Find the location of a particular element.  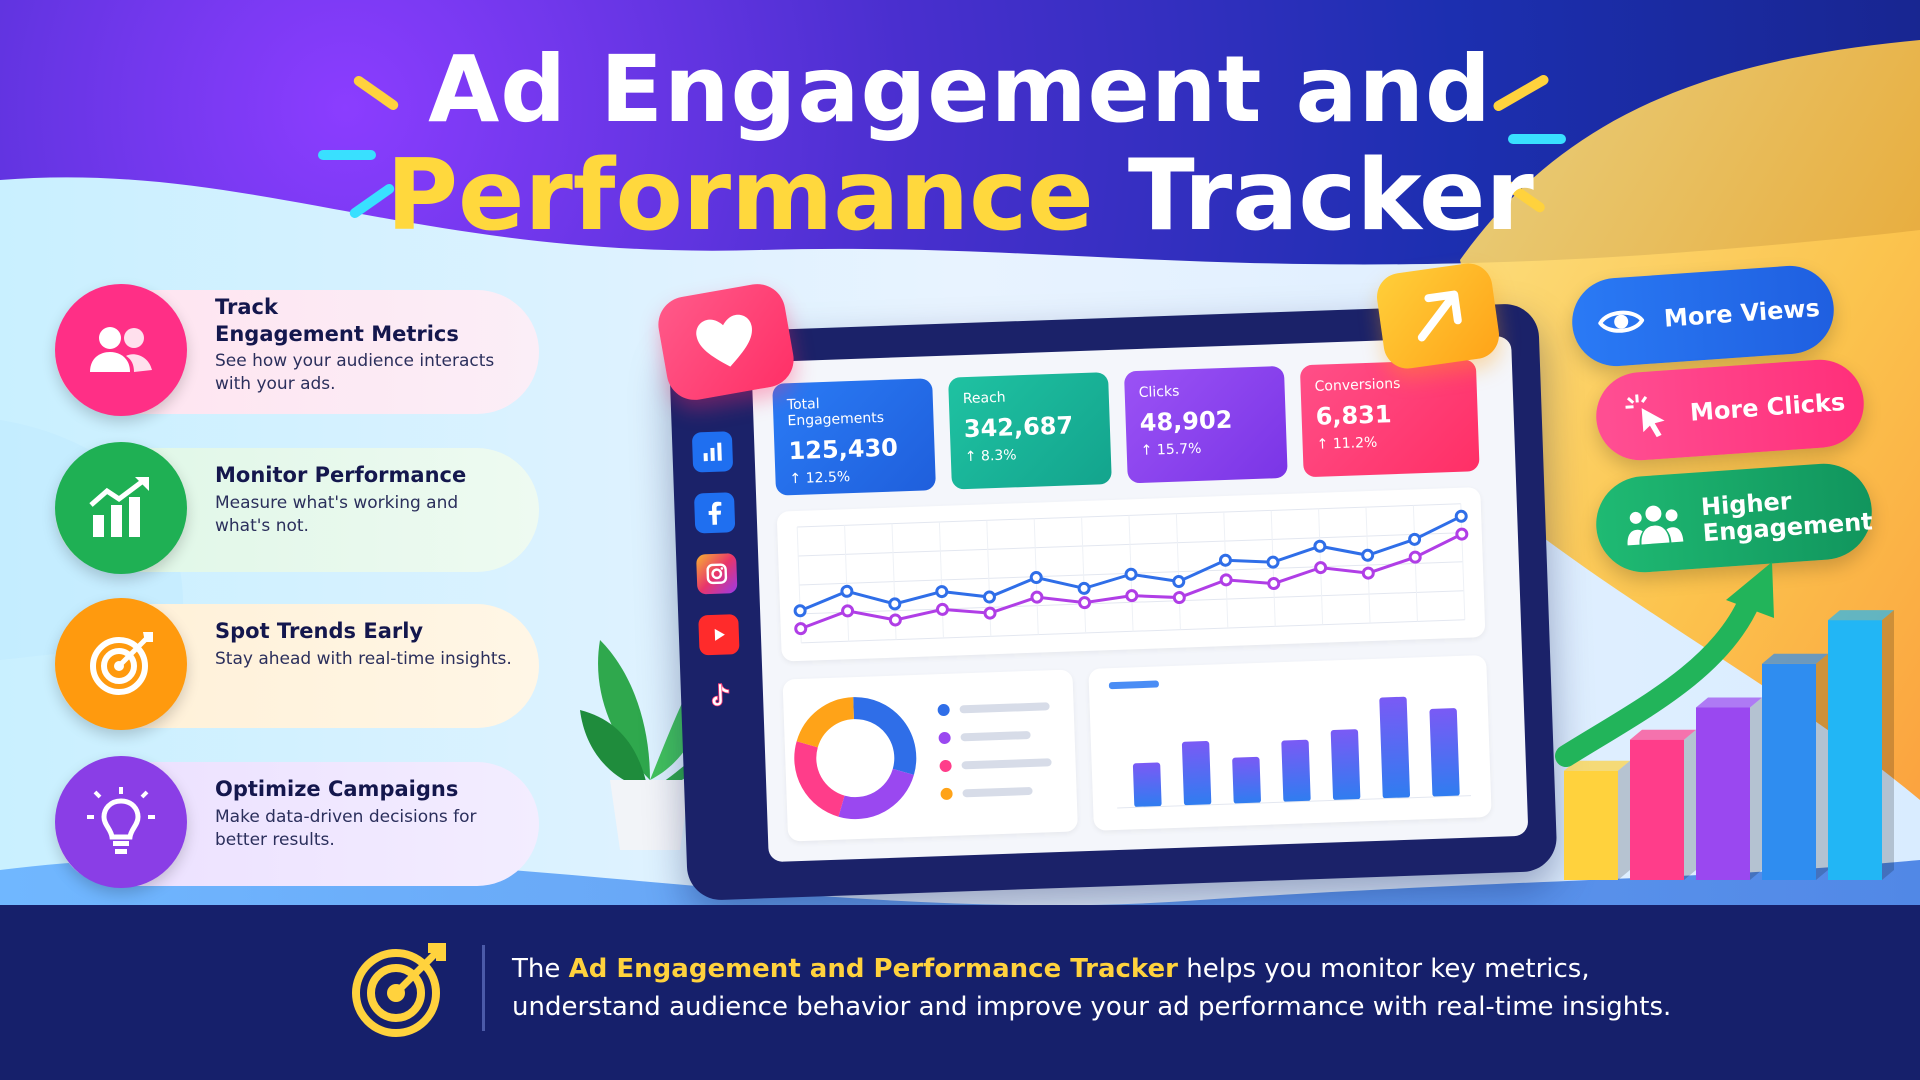

bar-chart-icon is located at coordinates (712, 452).